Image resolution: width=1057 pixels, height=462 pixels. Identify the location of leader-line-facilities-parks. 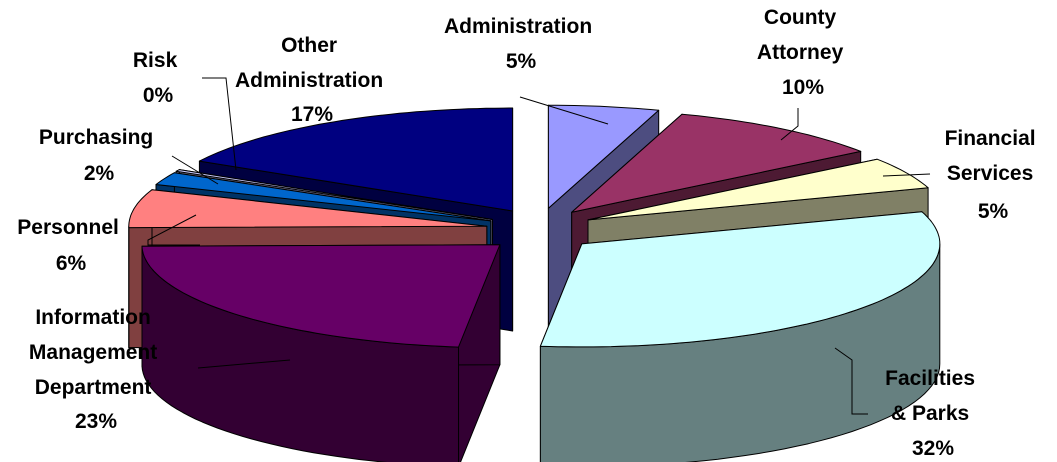
(851, 381).